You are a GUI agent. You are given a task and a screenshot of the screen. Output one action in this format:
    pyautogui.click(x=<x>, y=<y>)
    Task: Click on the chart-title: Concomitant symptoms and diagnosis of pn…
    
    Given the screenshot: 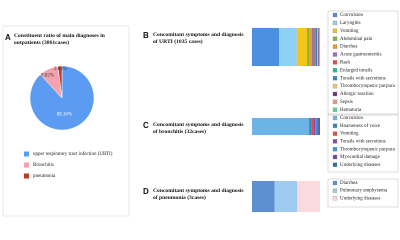 What is the action you would take?
    pyautogui.click(x=198, y=194)
    